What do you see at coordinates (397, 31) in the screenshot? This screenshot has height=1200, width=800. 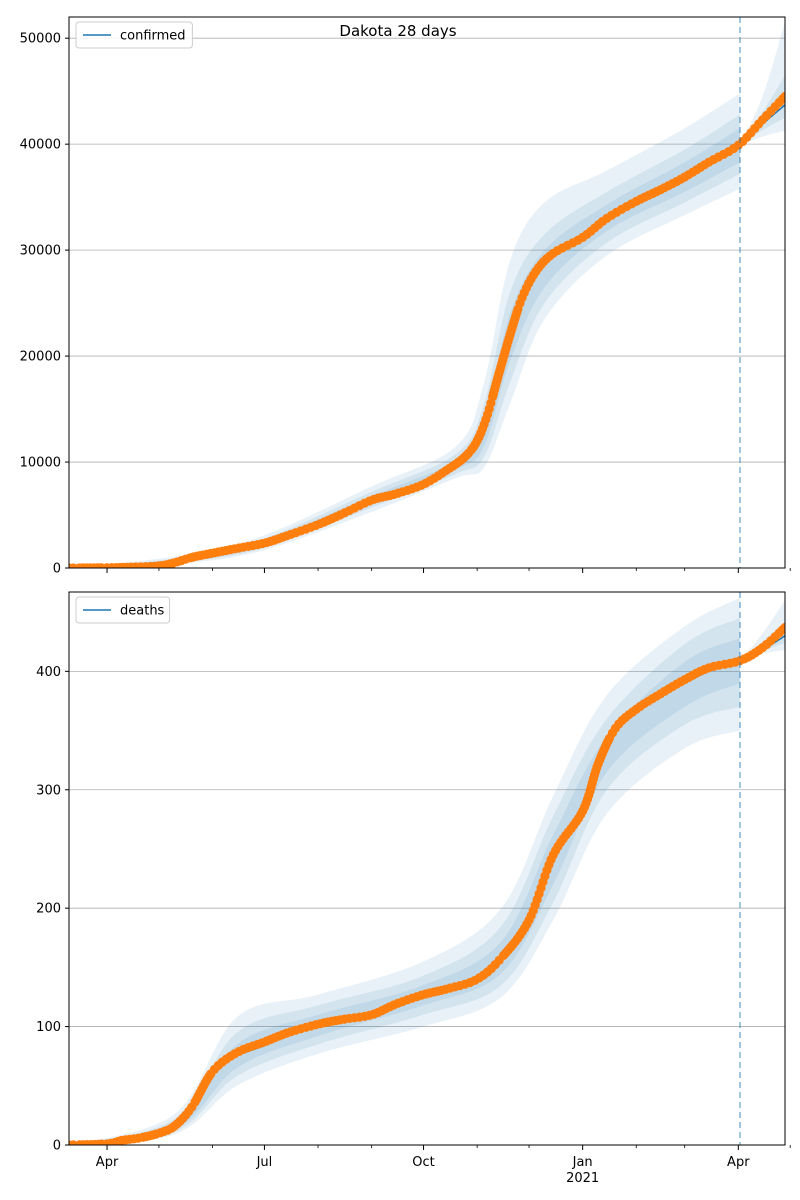 I see `figure-title: Dakota 28 days` at bounding box center [397, 31].